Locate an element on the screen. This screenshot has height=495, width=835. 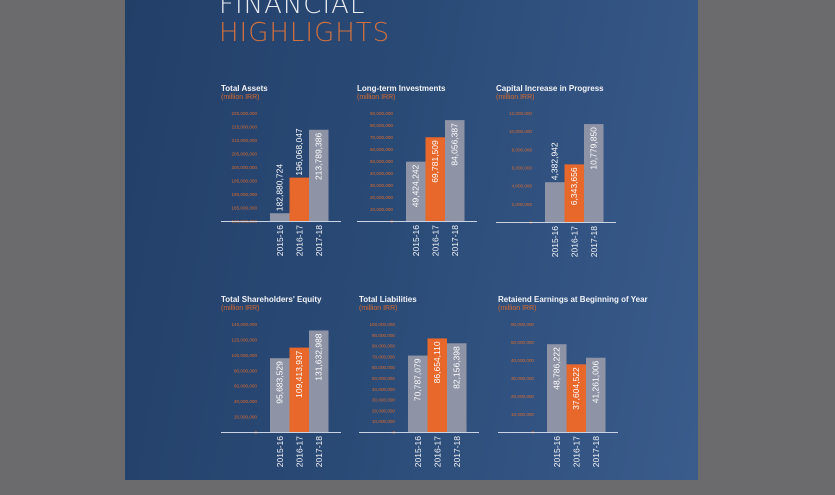
chart-title: Total Assets is located at coordinates (244, 88).